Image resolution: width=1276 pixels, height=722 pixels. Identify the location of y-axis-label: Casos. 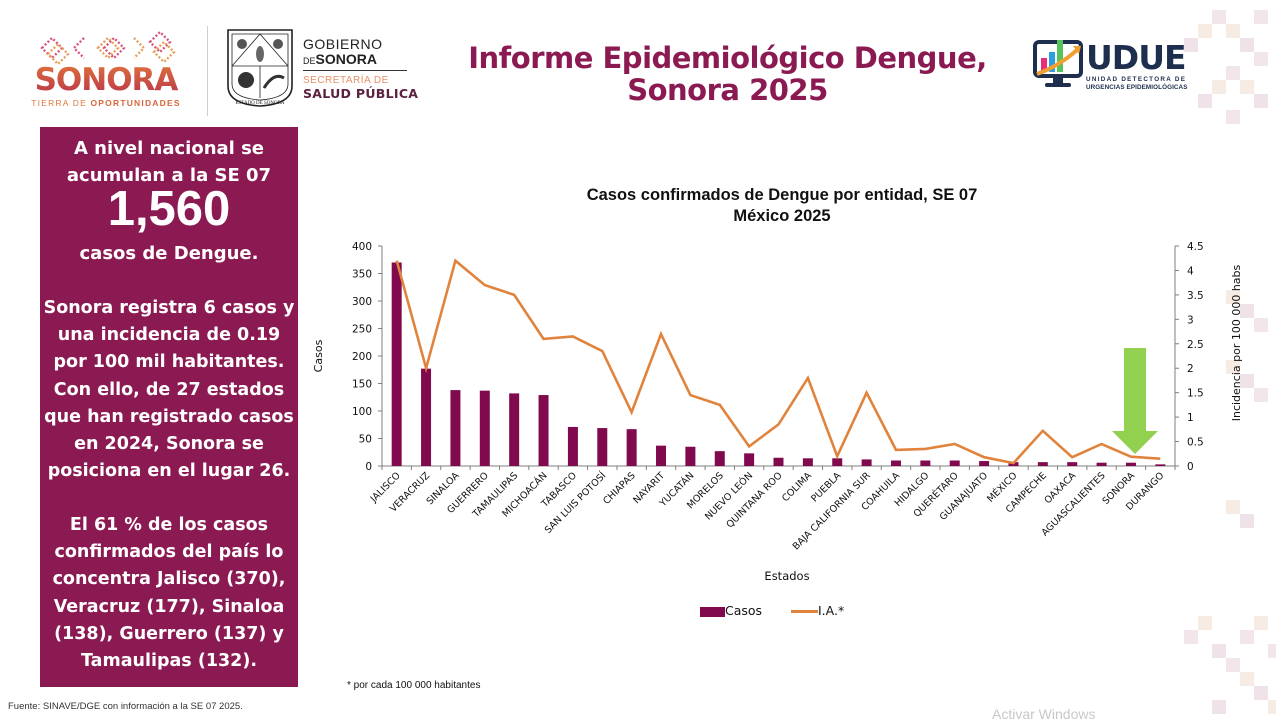
(318, 355).